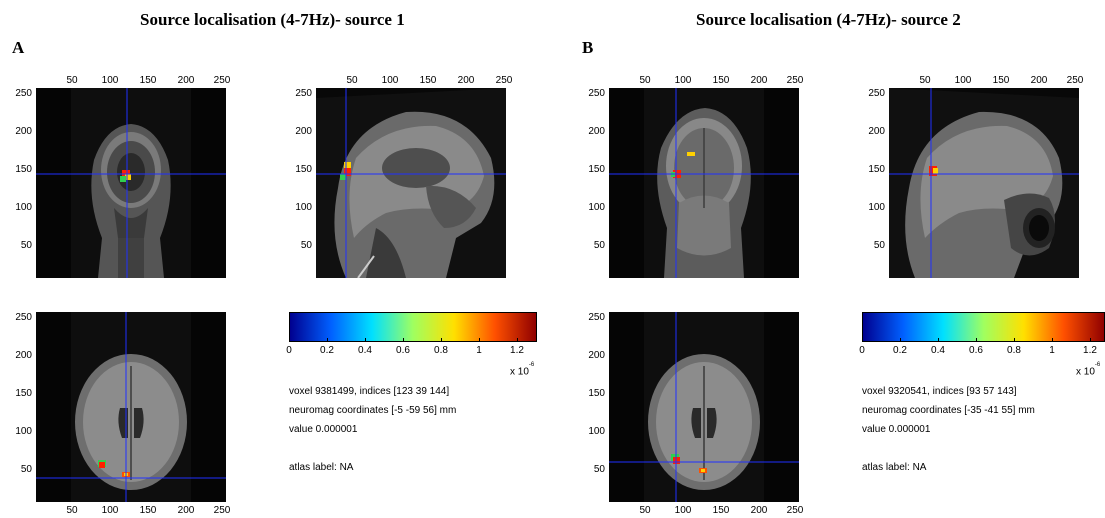 Image resolution: width=1105 pixels, height=518 pixels. I want to click on axial-slice-b, so click(704, 407).